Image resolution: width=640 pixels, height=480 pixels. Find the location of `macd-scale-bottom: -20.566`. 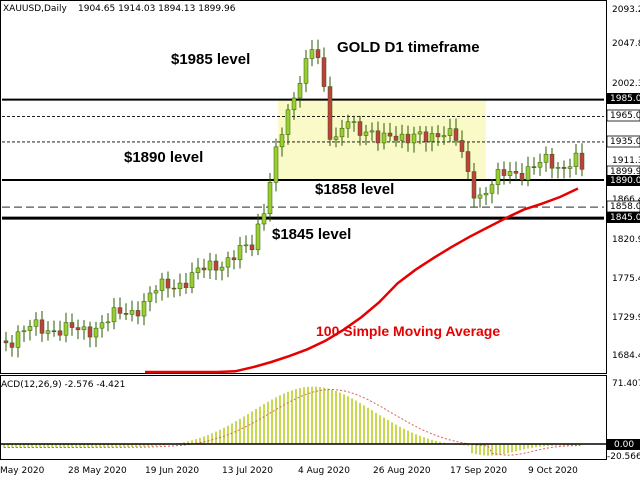

macd-scale-bottom: -20.566 is located at coordinates (623, 457).